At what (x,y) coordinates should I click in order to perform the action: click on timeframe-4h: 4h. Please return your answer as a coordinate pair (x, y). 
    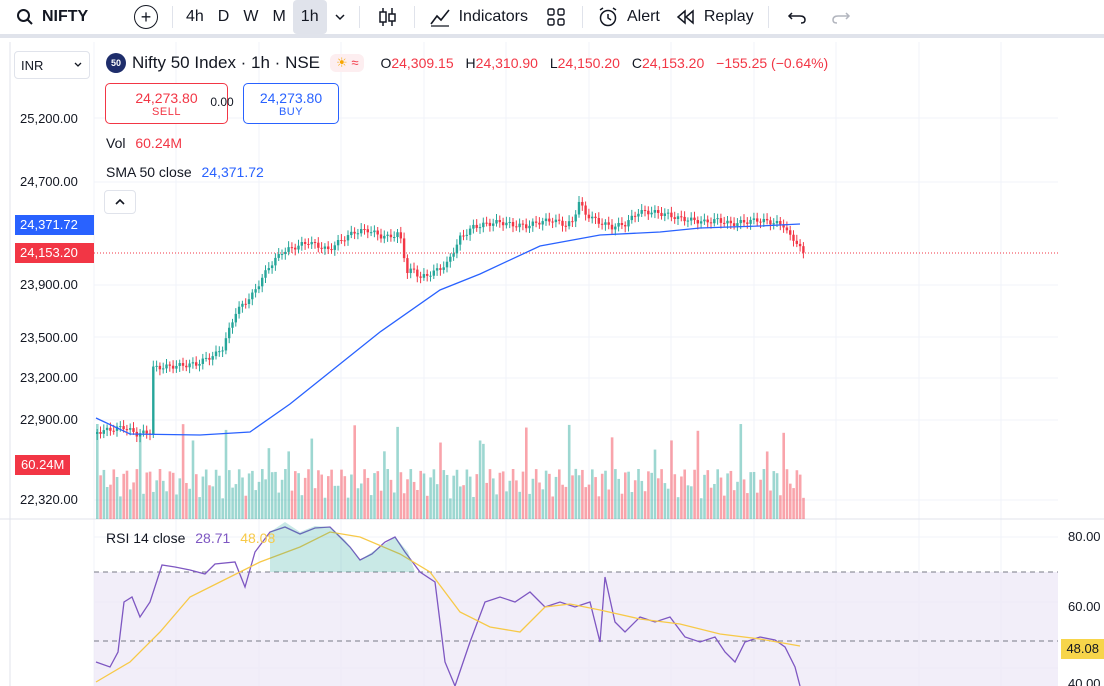
    Looking at the image, I should click on (195, 16).